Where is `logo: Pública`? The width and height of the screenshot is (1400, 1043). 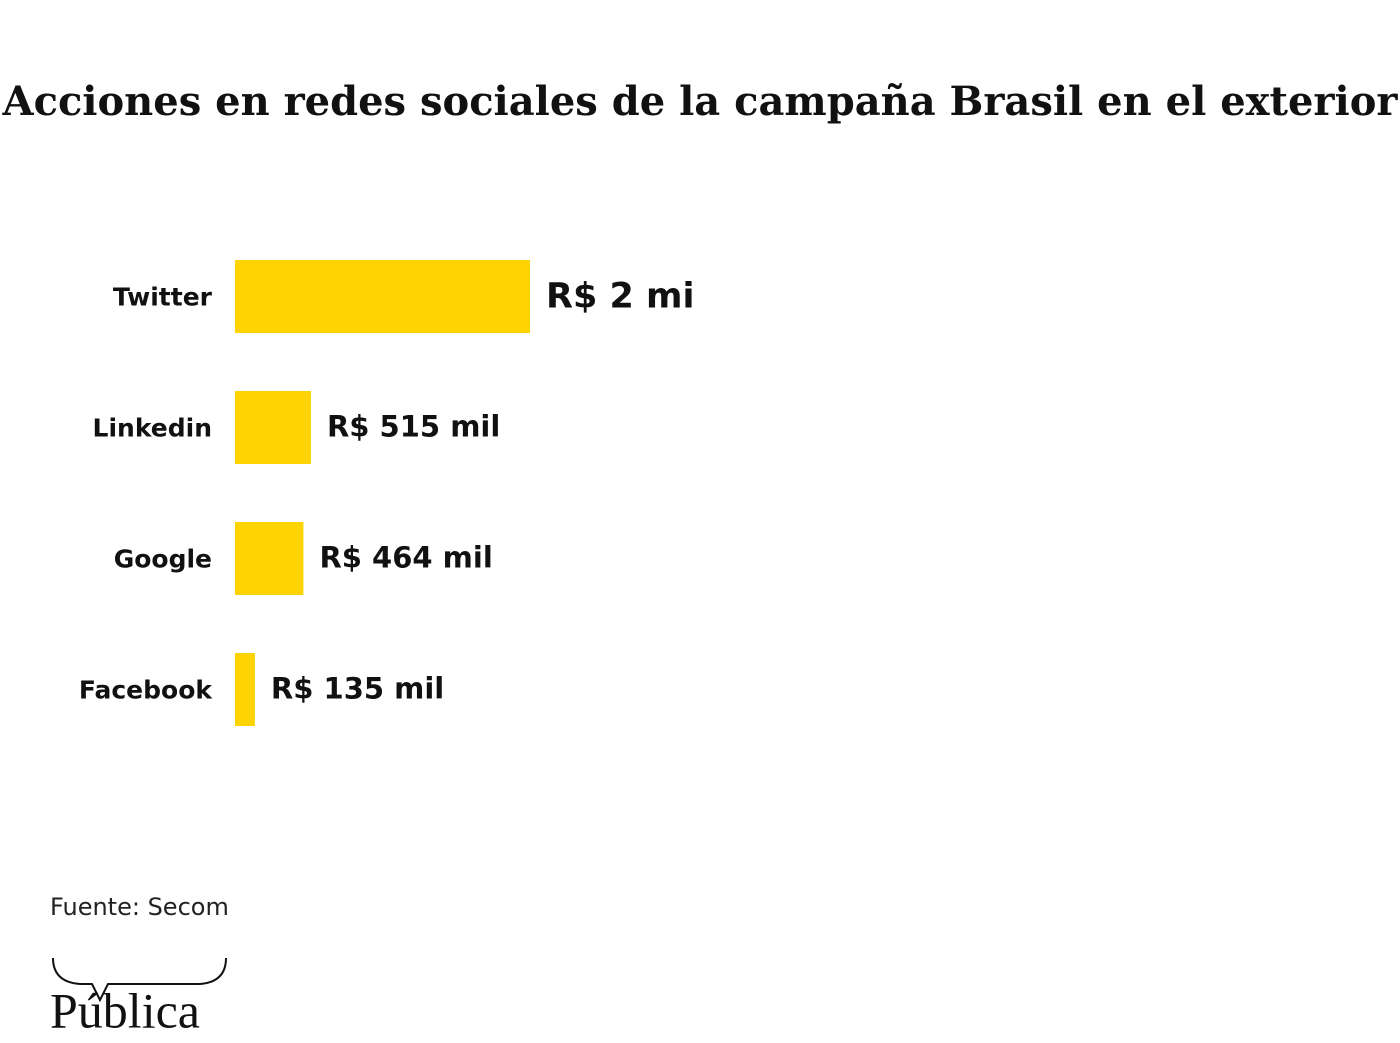
logo: Pública is located at coordinates (125, 1010).